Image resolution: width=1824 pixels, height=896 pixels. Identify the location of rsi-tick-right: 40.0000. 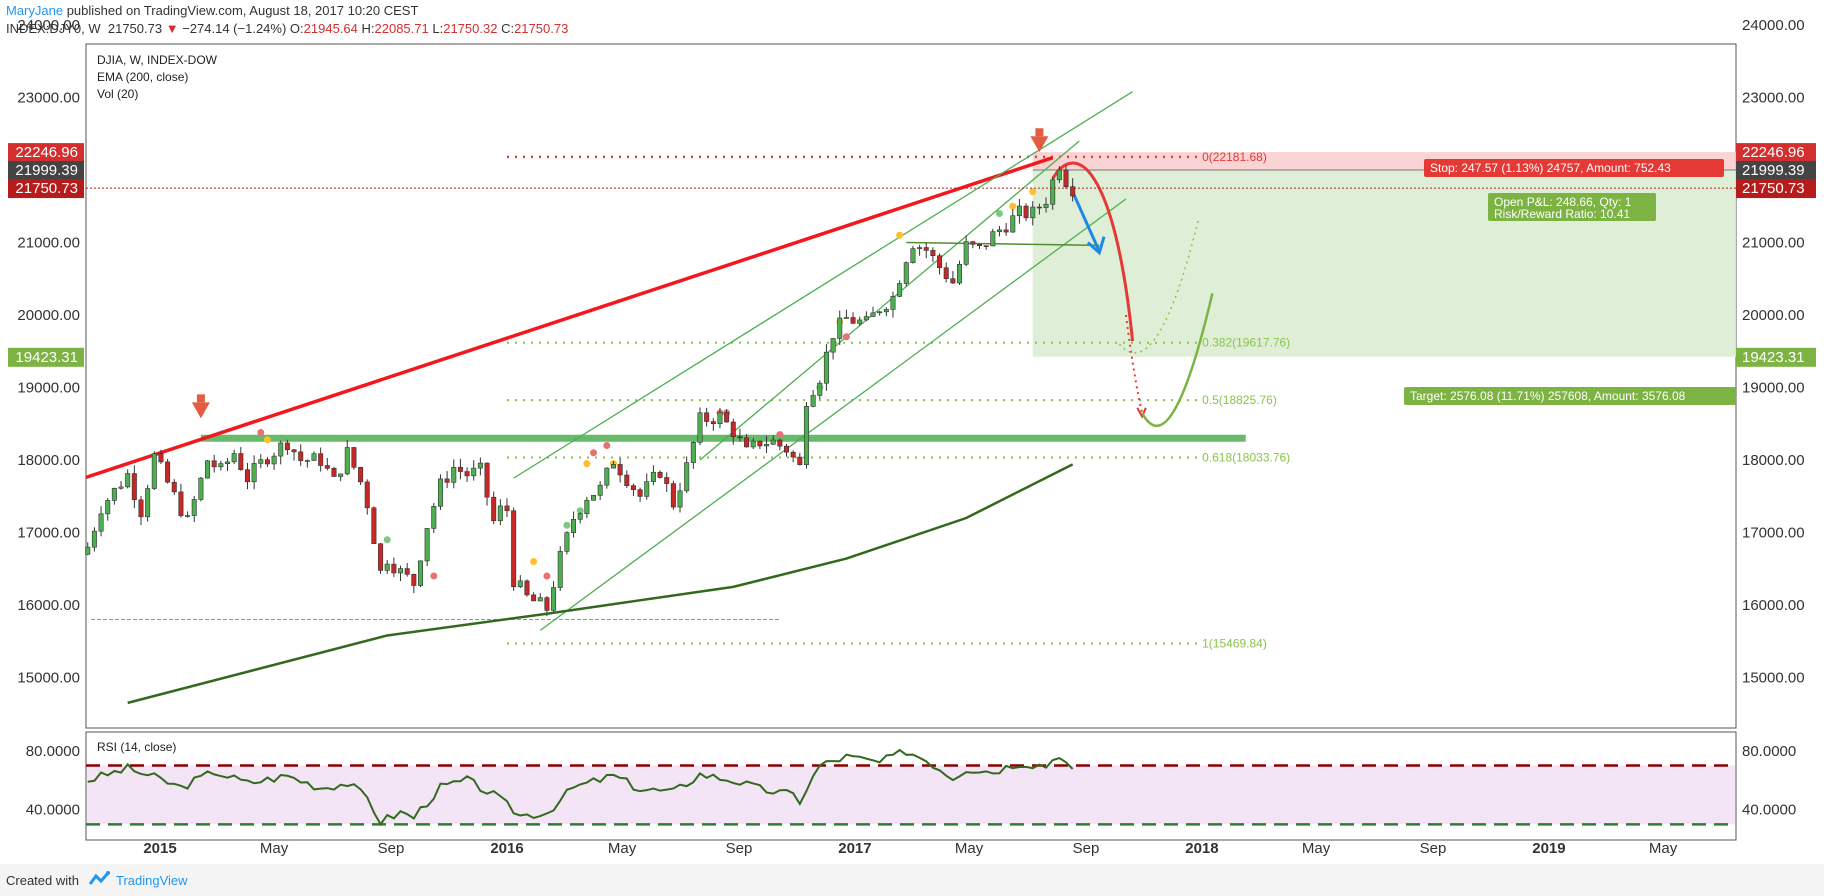
(1769, 810).